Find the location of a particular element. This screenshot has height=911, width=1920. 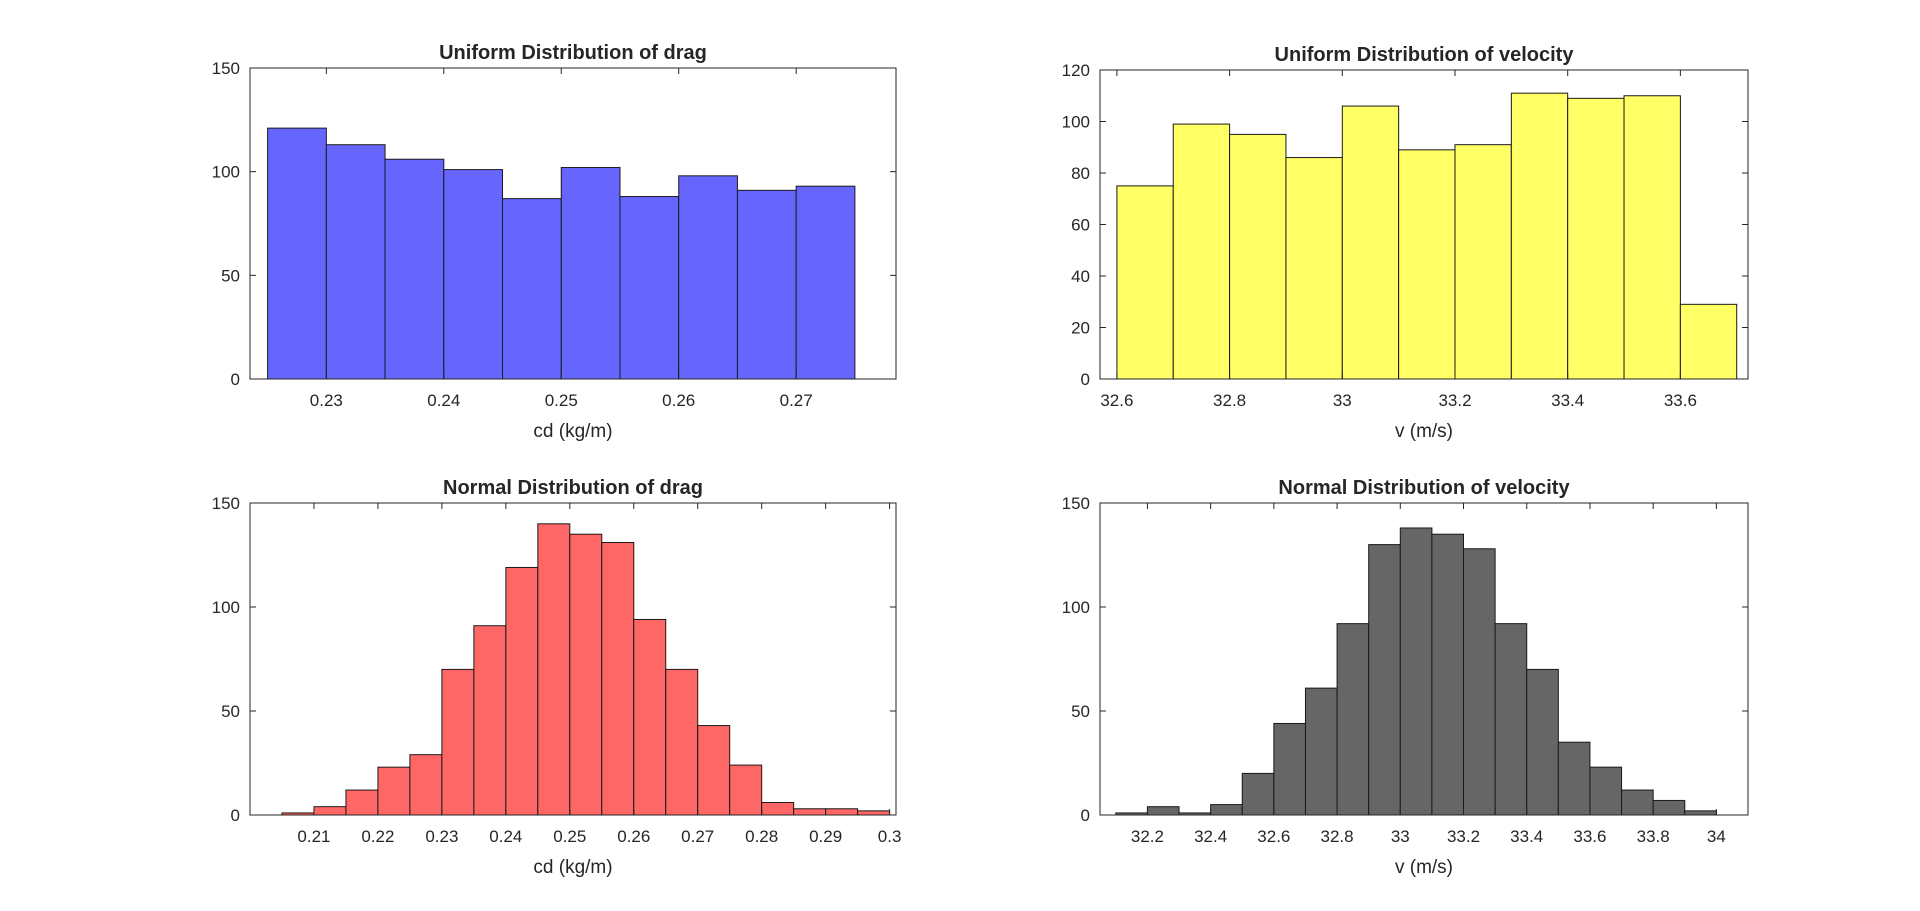

normal-drag-ytick-label: 150 is located at coordinates (226, 503).